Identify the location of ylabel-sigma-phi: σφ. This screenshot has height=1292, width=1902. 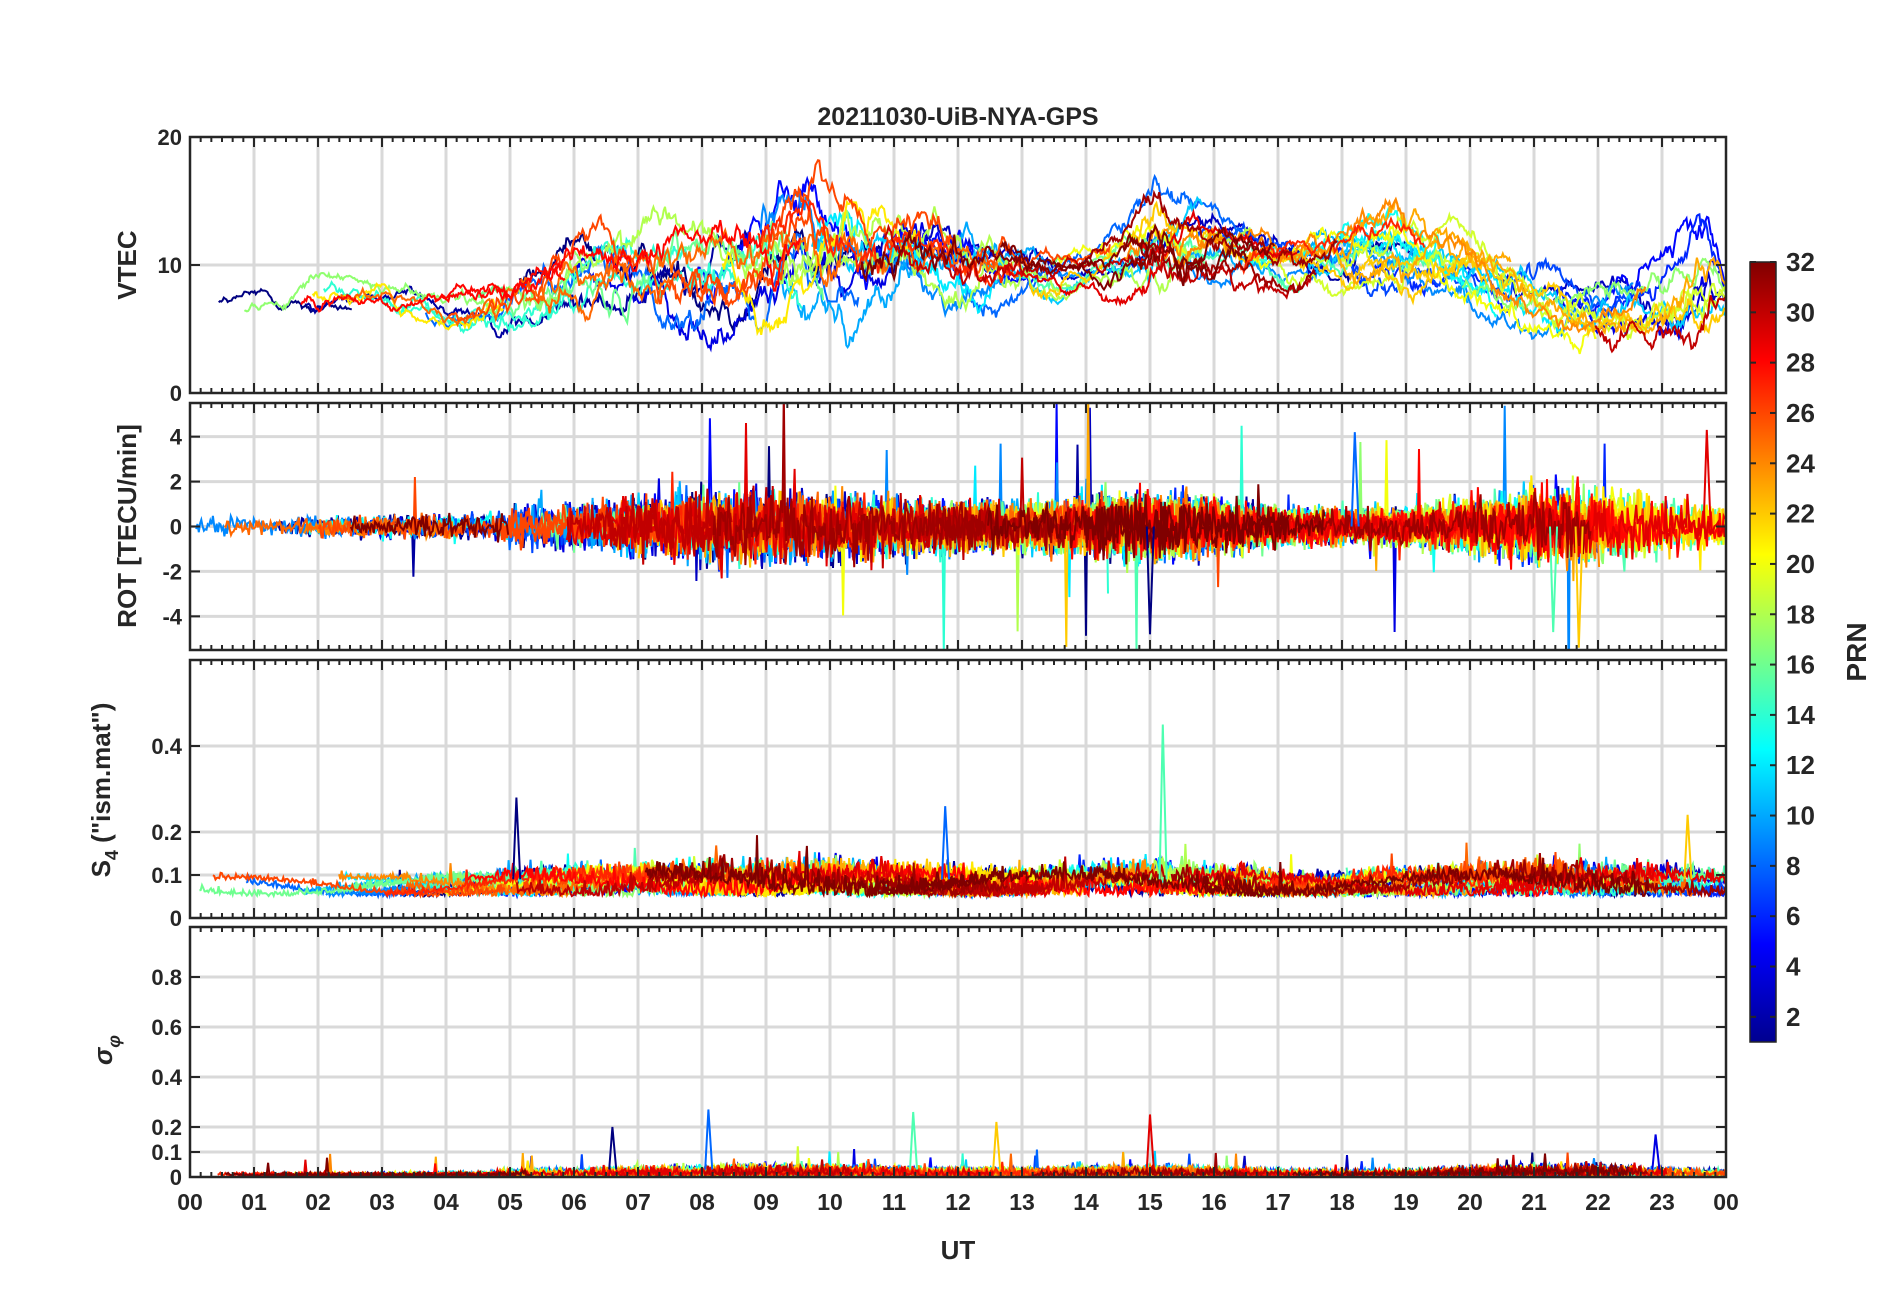
(106, 1050).